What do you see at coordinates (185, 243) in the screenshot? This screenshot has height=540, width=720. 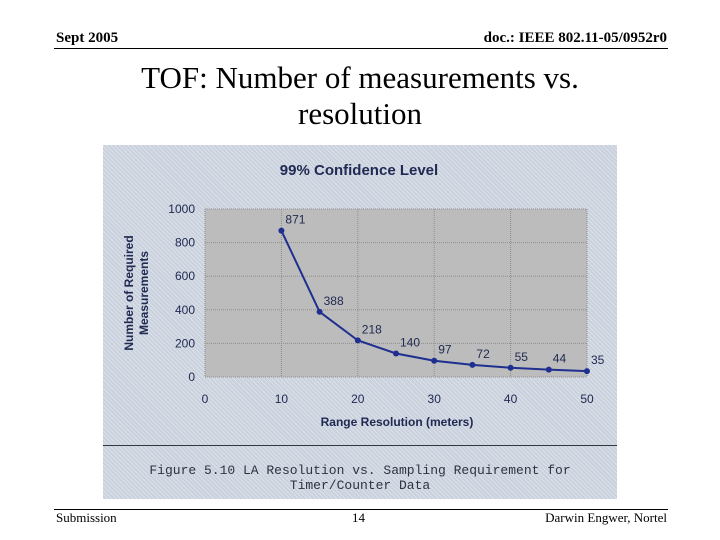 I see `y-tick-label-4: 800` at bounding box center [185, 243].